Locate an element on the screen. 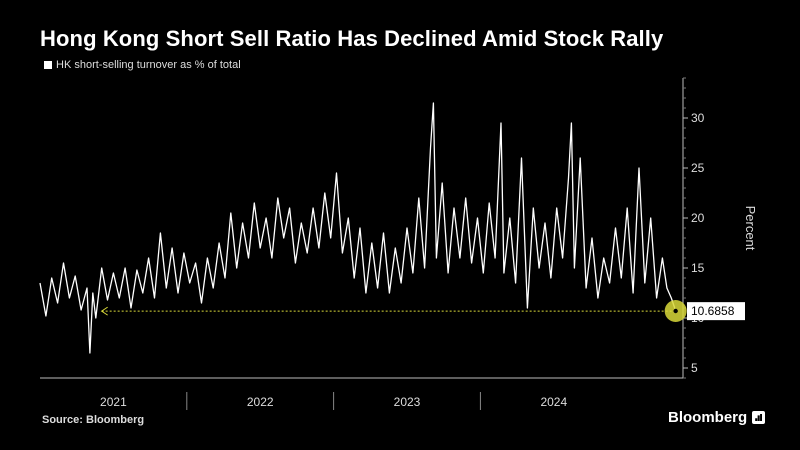 The width and height of the screenshot is (800, 450). value-label-box is located at coordinates (716, 311).